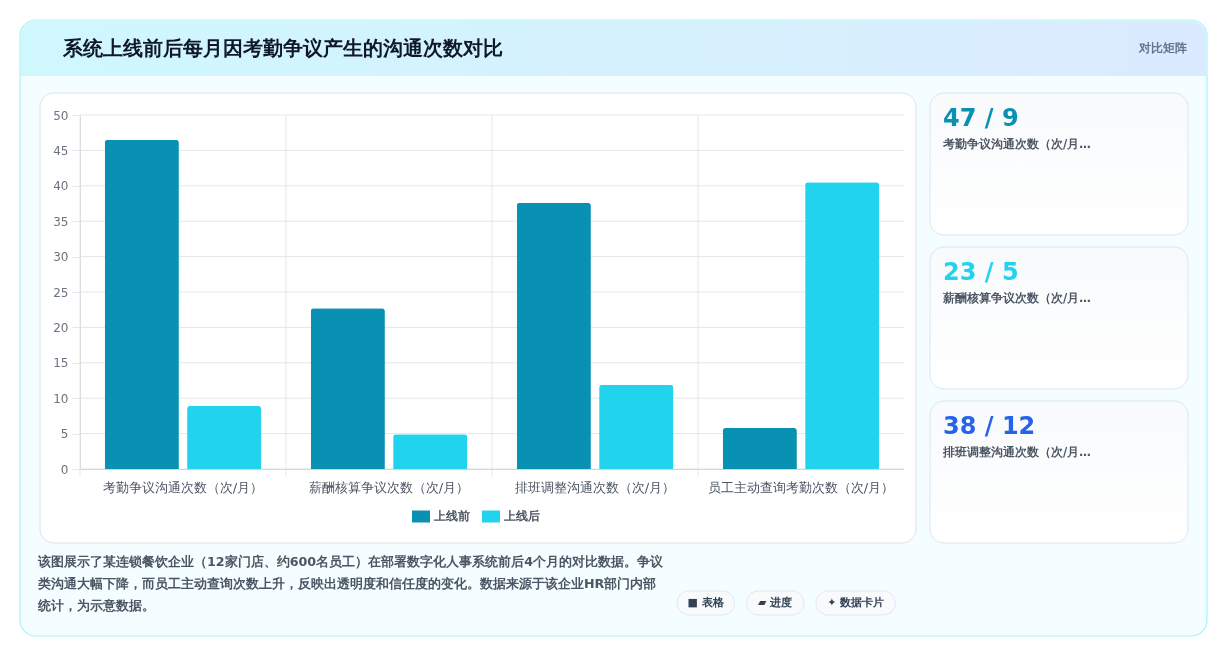 The image size is (1228, 658). Describe the element at coordinates (451, 516) in the screenshot. I see `legend-label: 上线前` at that location.